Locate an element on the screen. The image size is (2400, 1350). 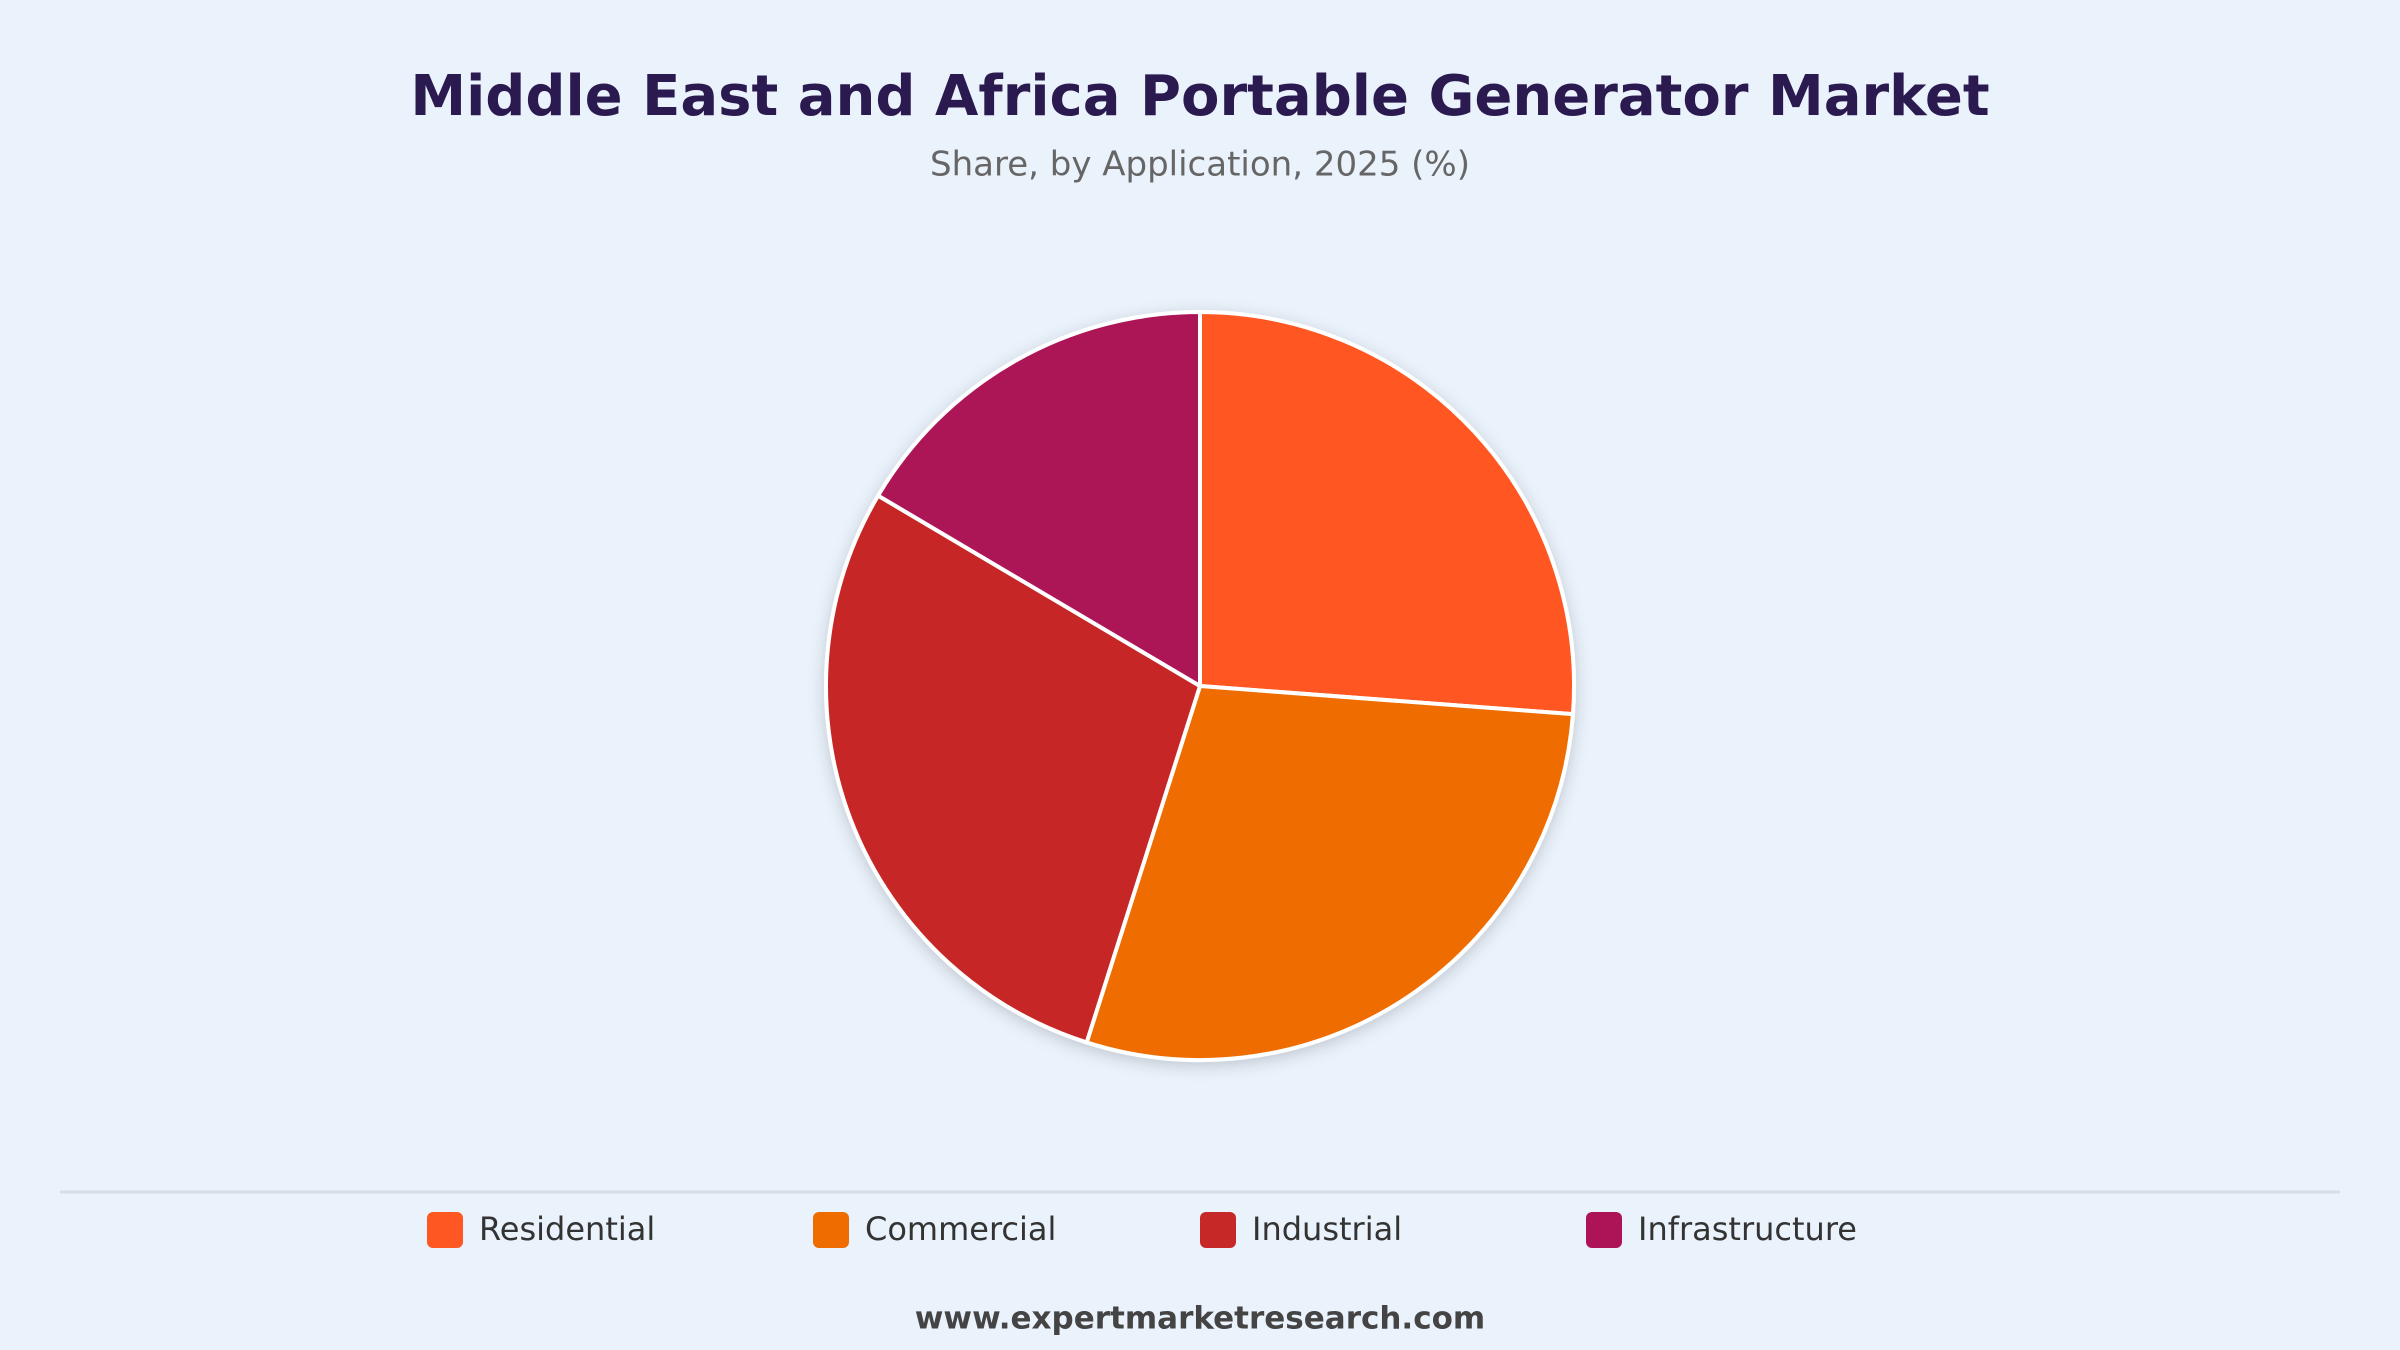
legend-label: Industrial is located at coordinates (1327, 1229).